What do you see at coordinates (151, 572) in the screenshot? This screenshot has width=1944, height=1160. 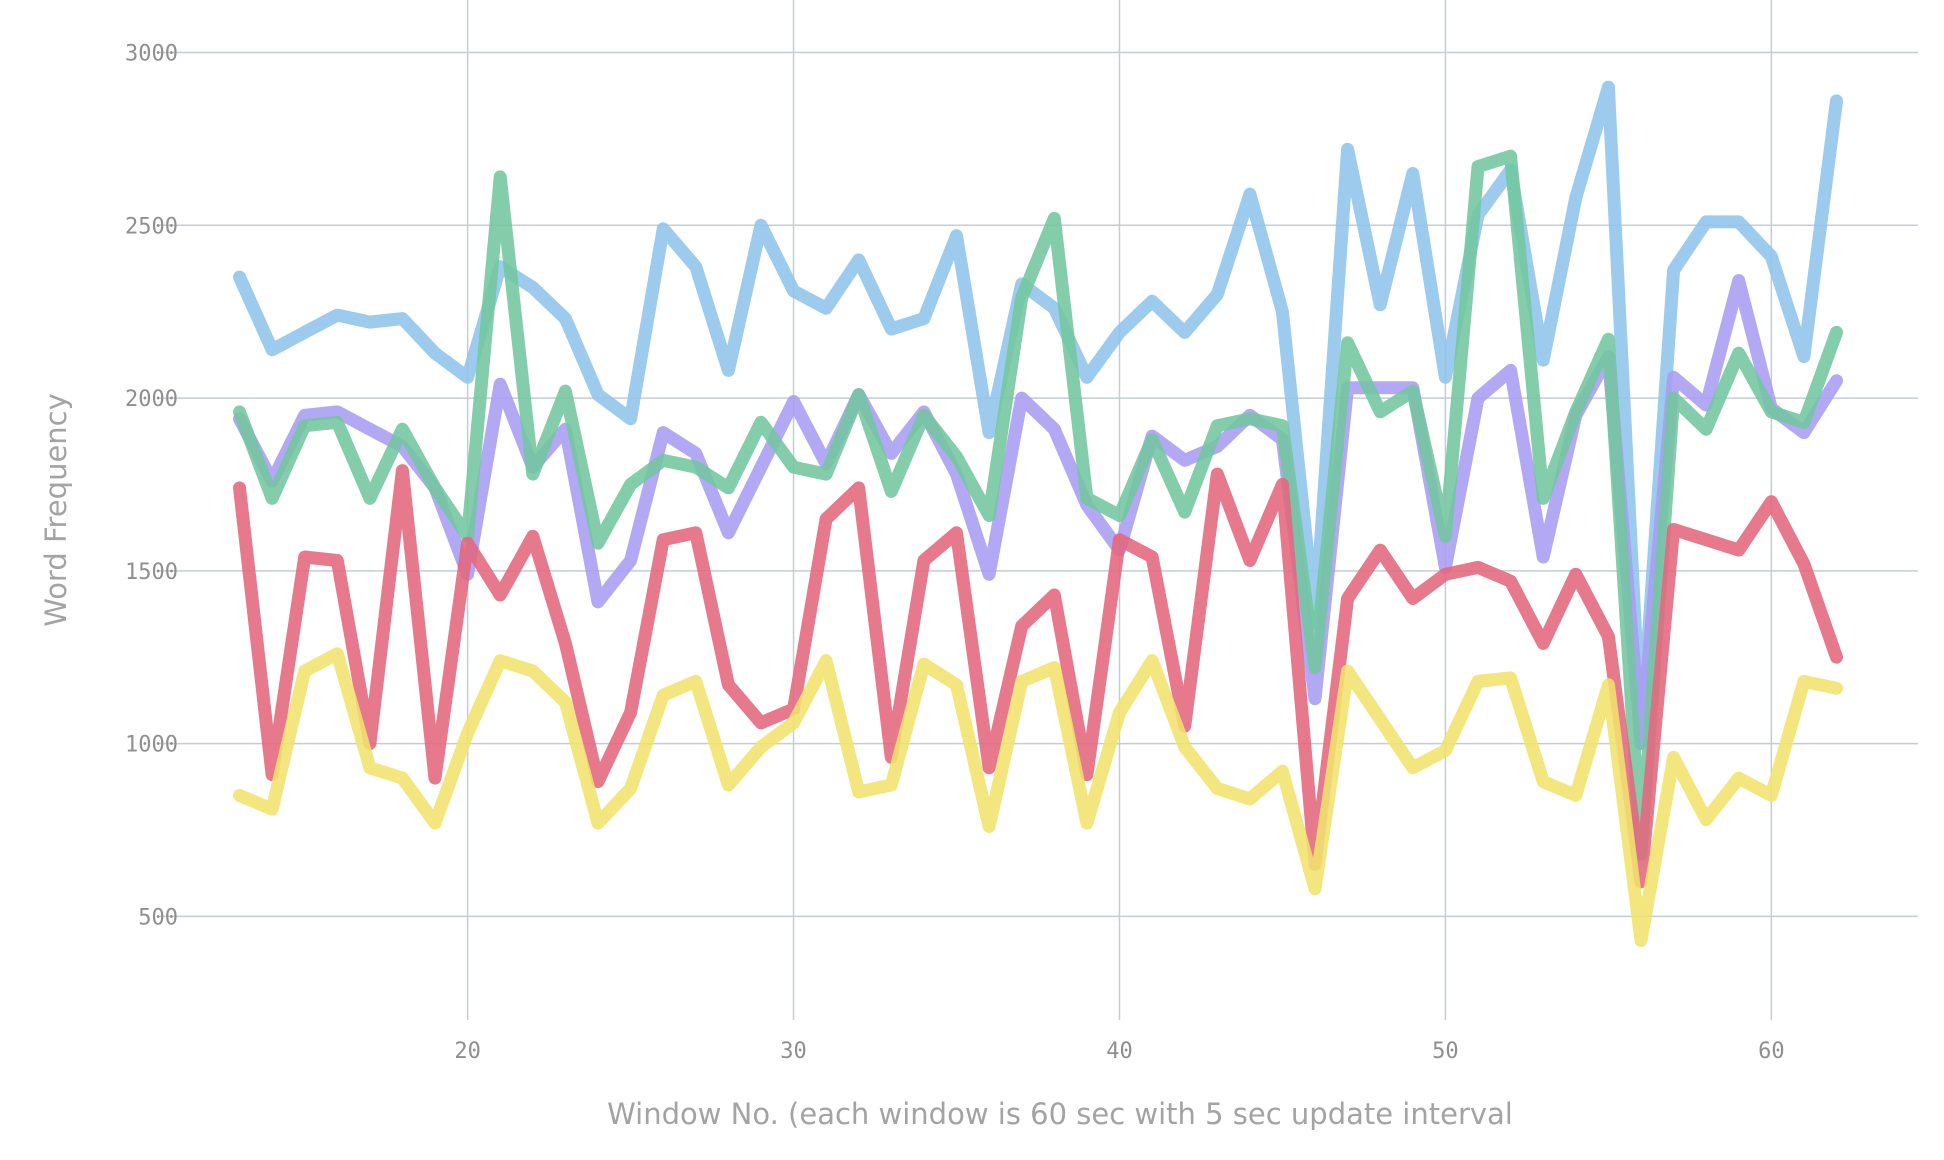 I see `y-tick-label: 1500` at bounding box center [151, 572].